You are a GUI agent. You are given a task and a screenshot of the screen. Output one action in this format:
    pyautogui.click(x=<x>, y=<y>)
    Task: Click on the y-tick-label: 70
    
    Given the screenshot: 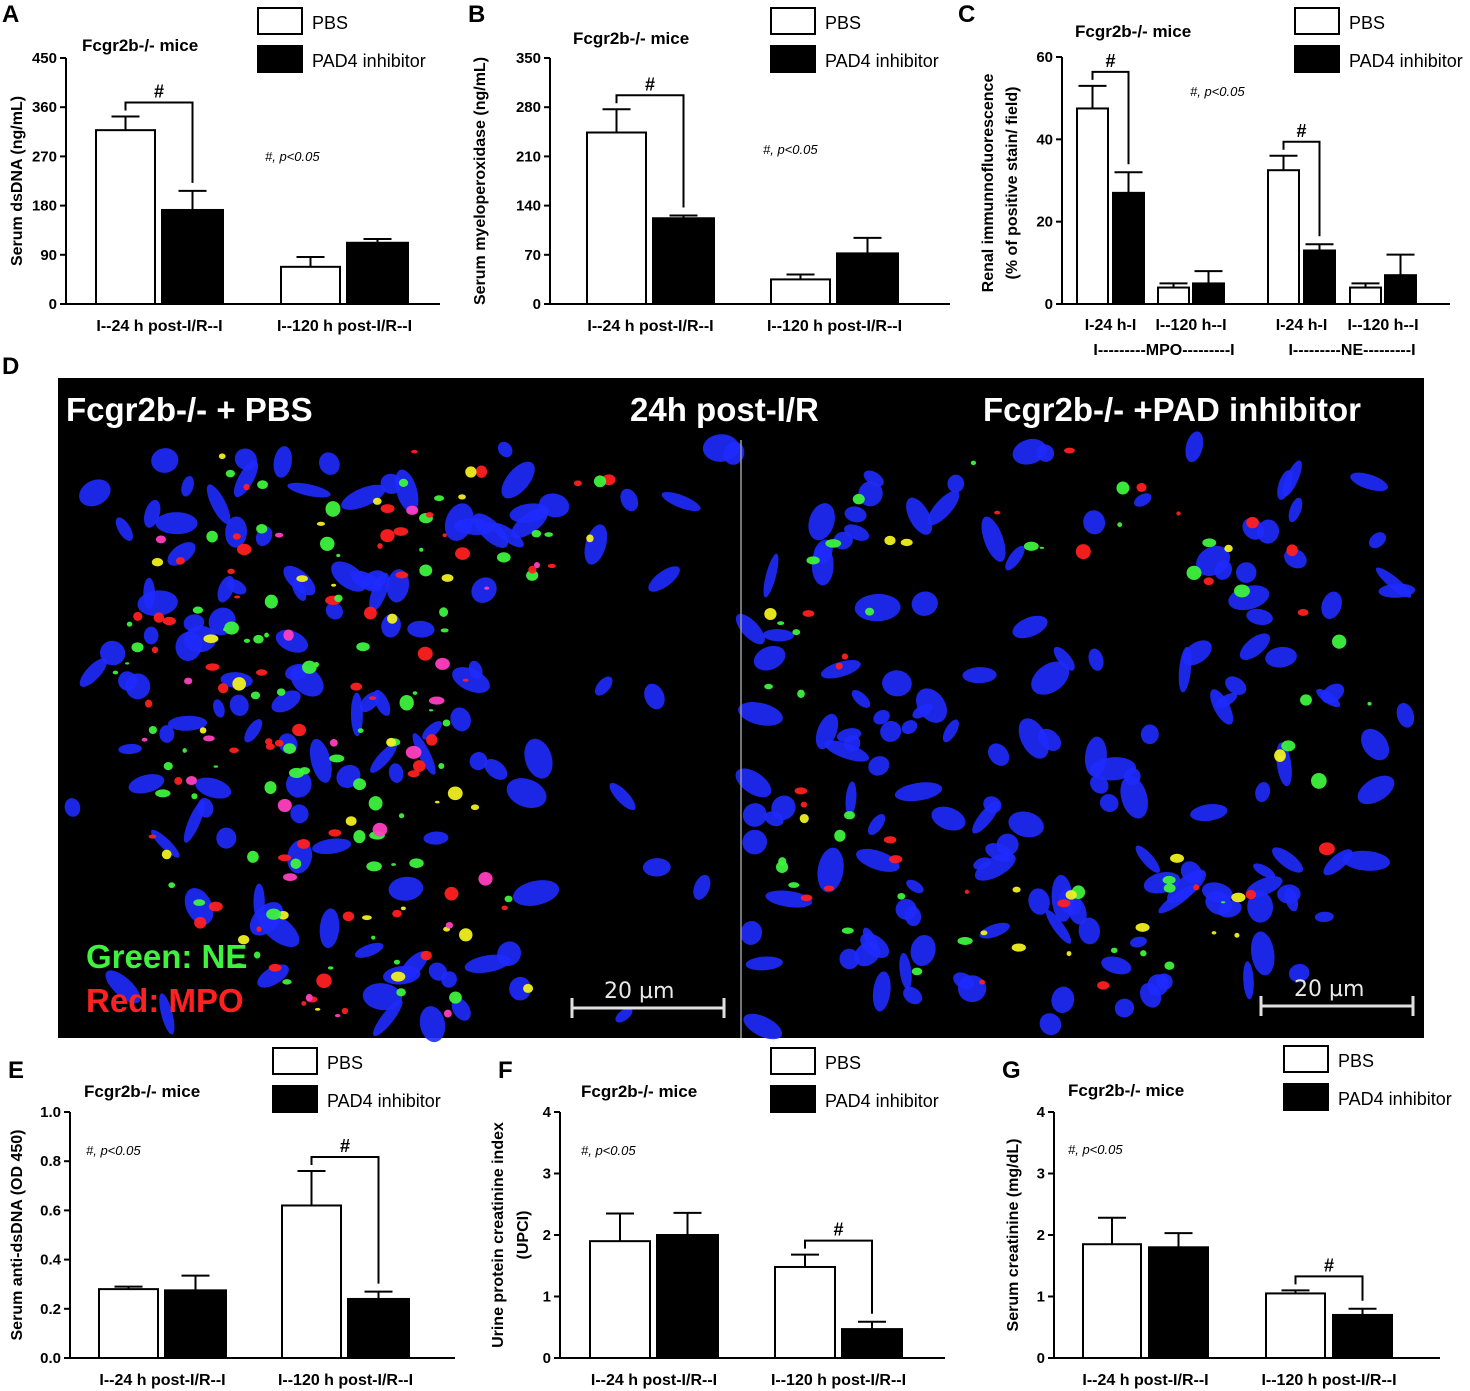 What is the action you would take?
    pyautogui.click(x=532, y=255)
    